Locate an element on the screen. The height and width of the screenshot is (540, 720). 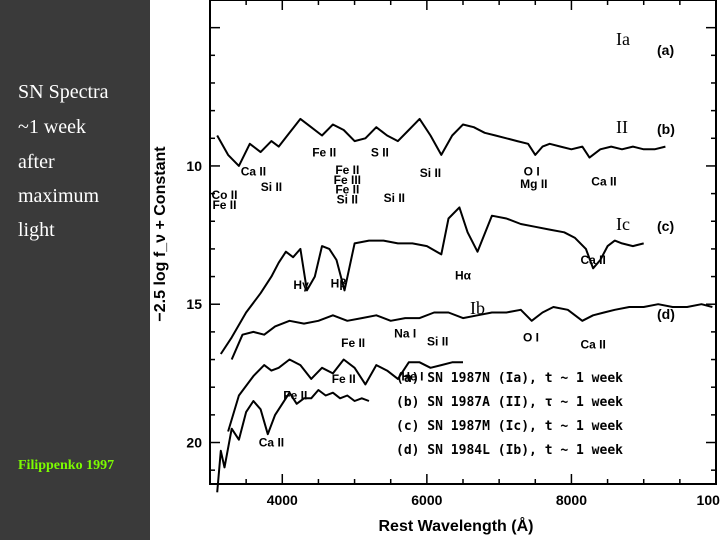
line-id-label: Co II is located at coordinates (224, 195).